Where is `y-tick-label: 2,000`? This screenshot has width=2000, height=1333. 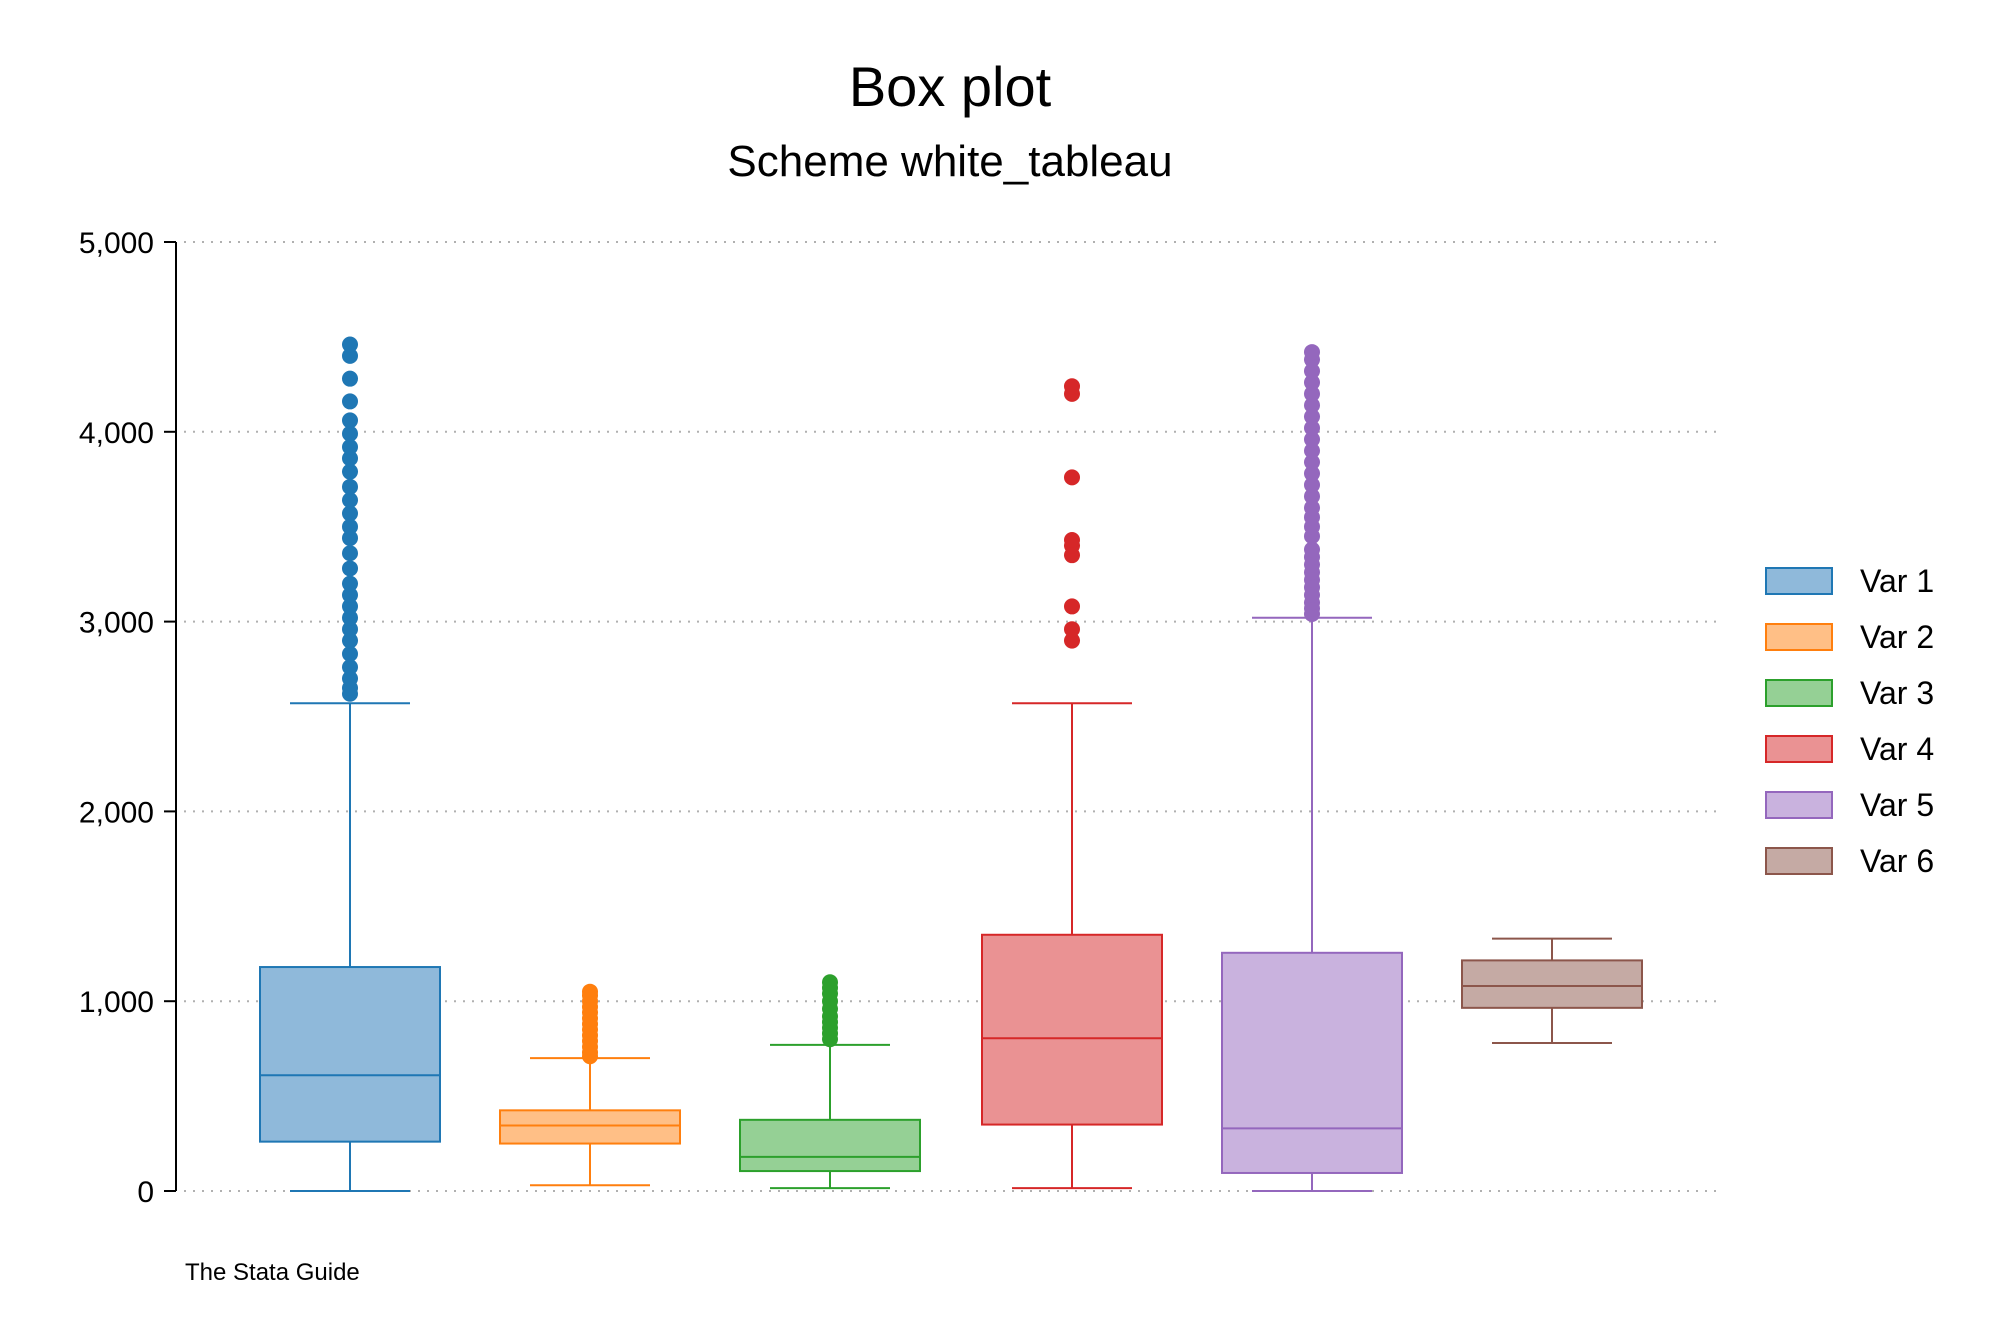 y-tick-label: 2,000 is located at coordinates (116, 812).